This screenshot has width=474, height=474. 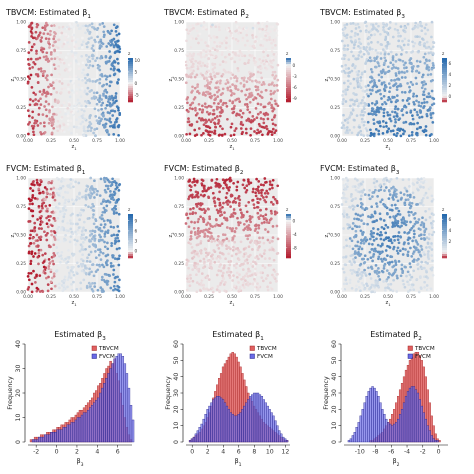 What do you see at coordinates (204, 12) in the screenshot?
I see `panel-title-text: TBVCM: Estimated β` at bounding box center [204, 12].